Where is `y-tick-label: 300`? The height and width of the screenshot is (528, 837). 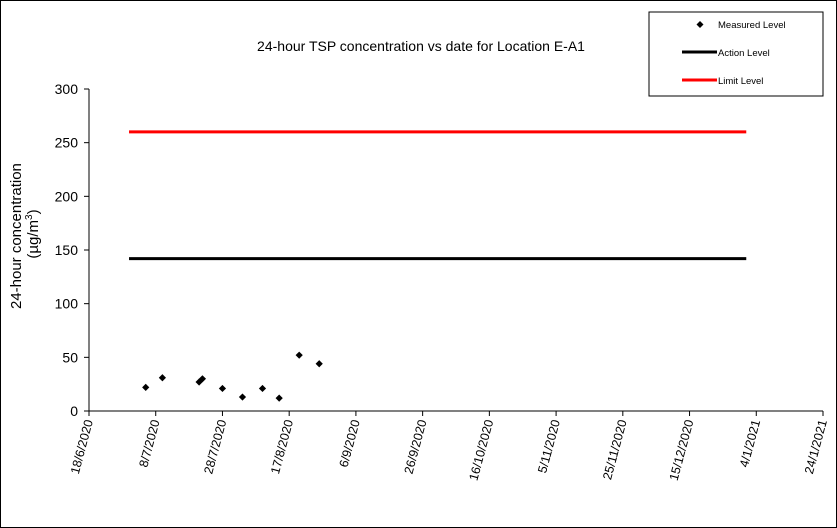
y-tick-label: 300 is located at coordinates (67, 89).